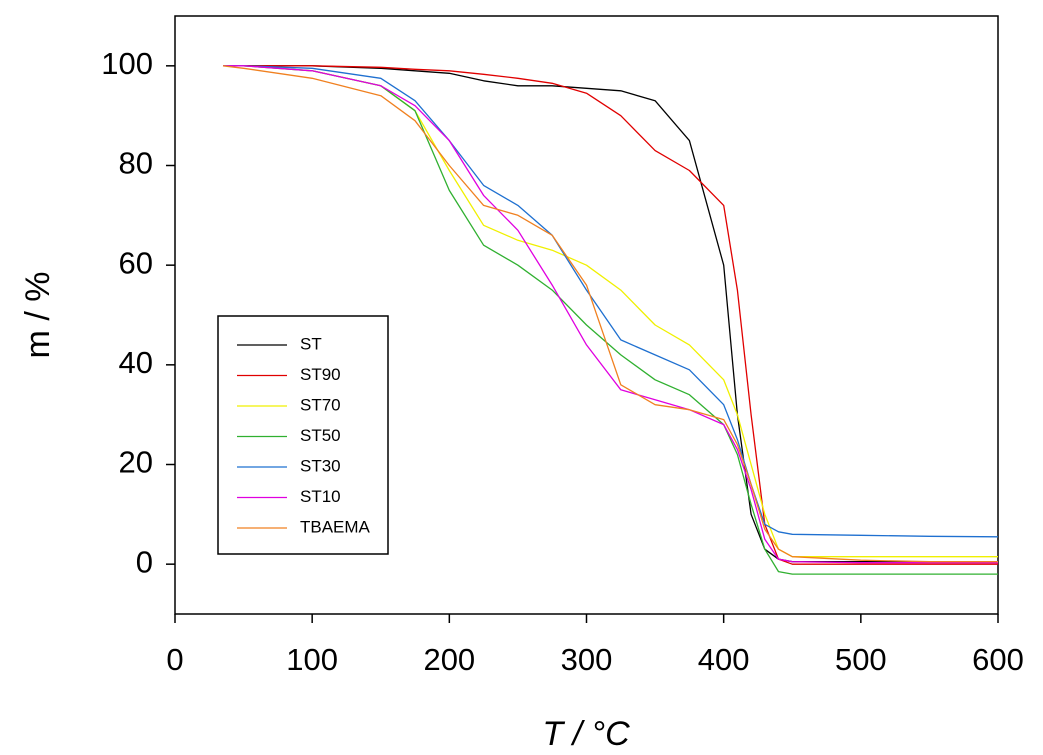 Image resolution: width=1043 pixels, height=755 pixels. I want to click on legend-box, so click(303, 435).